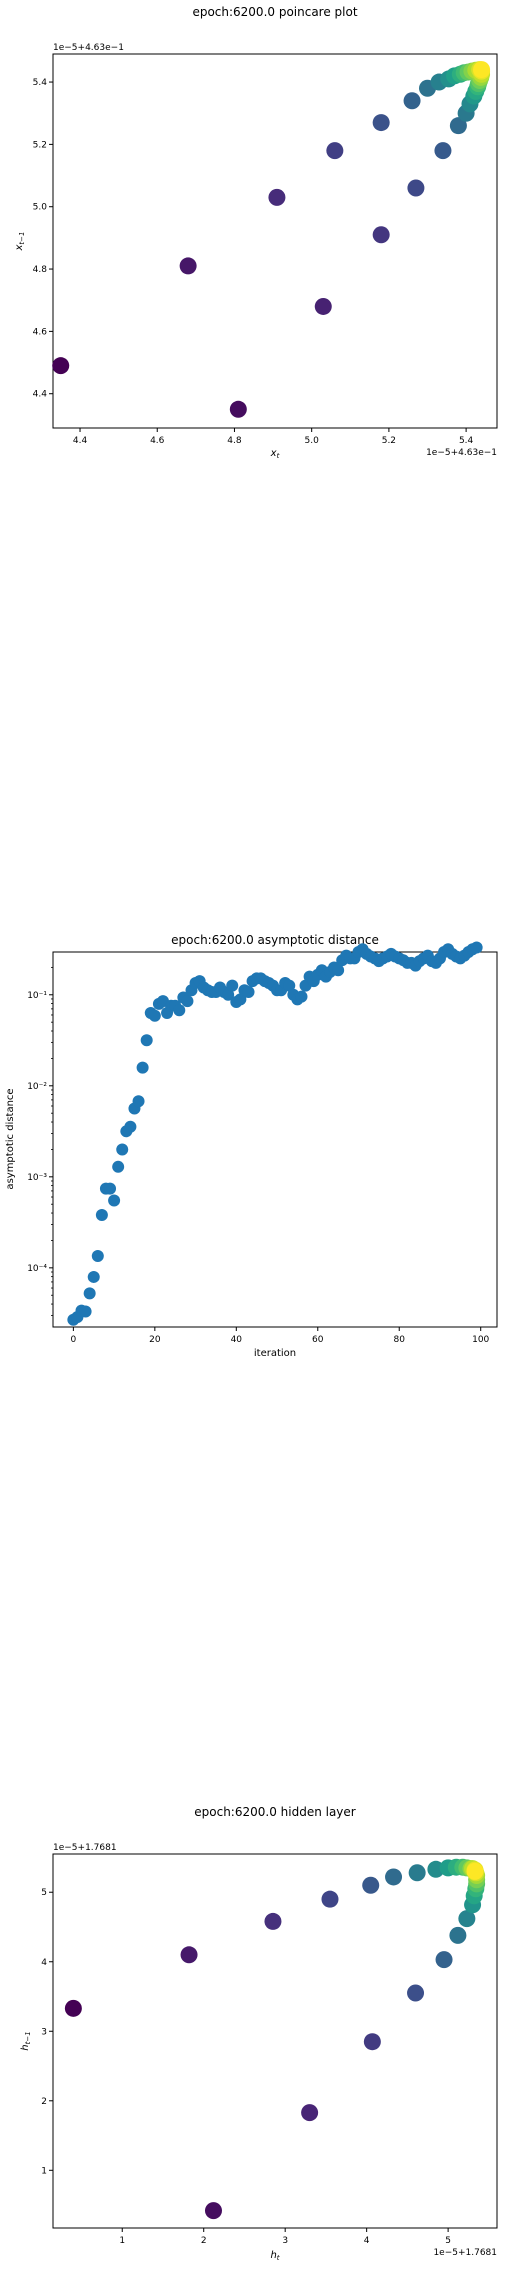  I want to click on poincare-x-offset-label: 1e−5+4.63e−1, so click(461, 453).